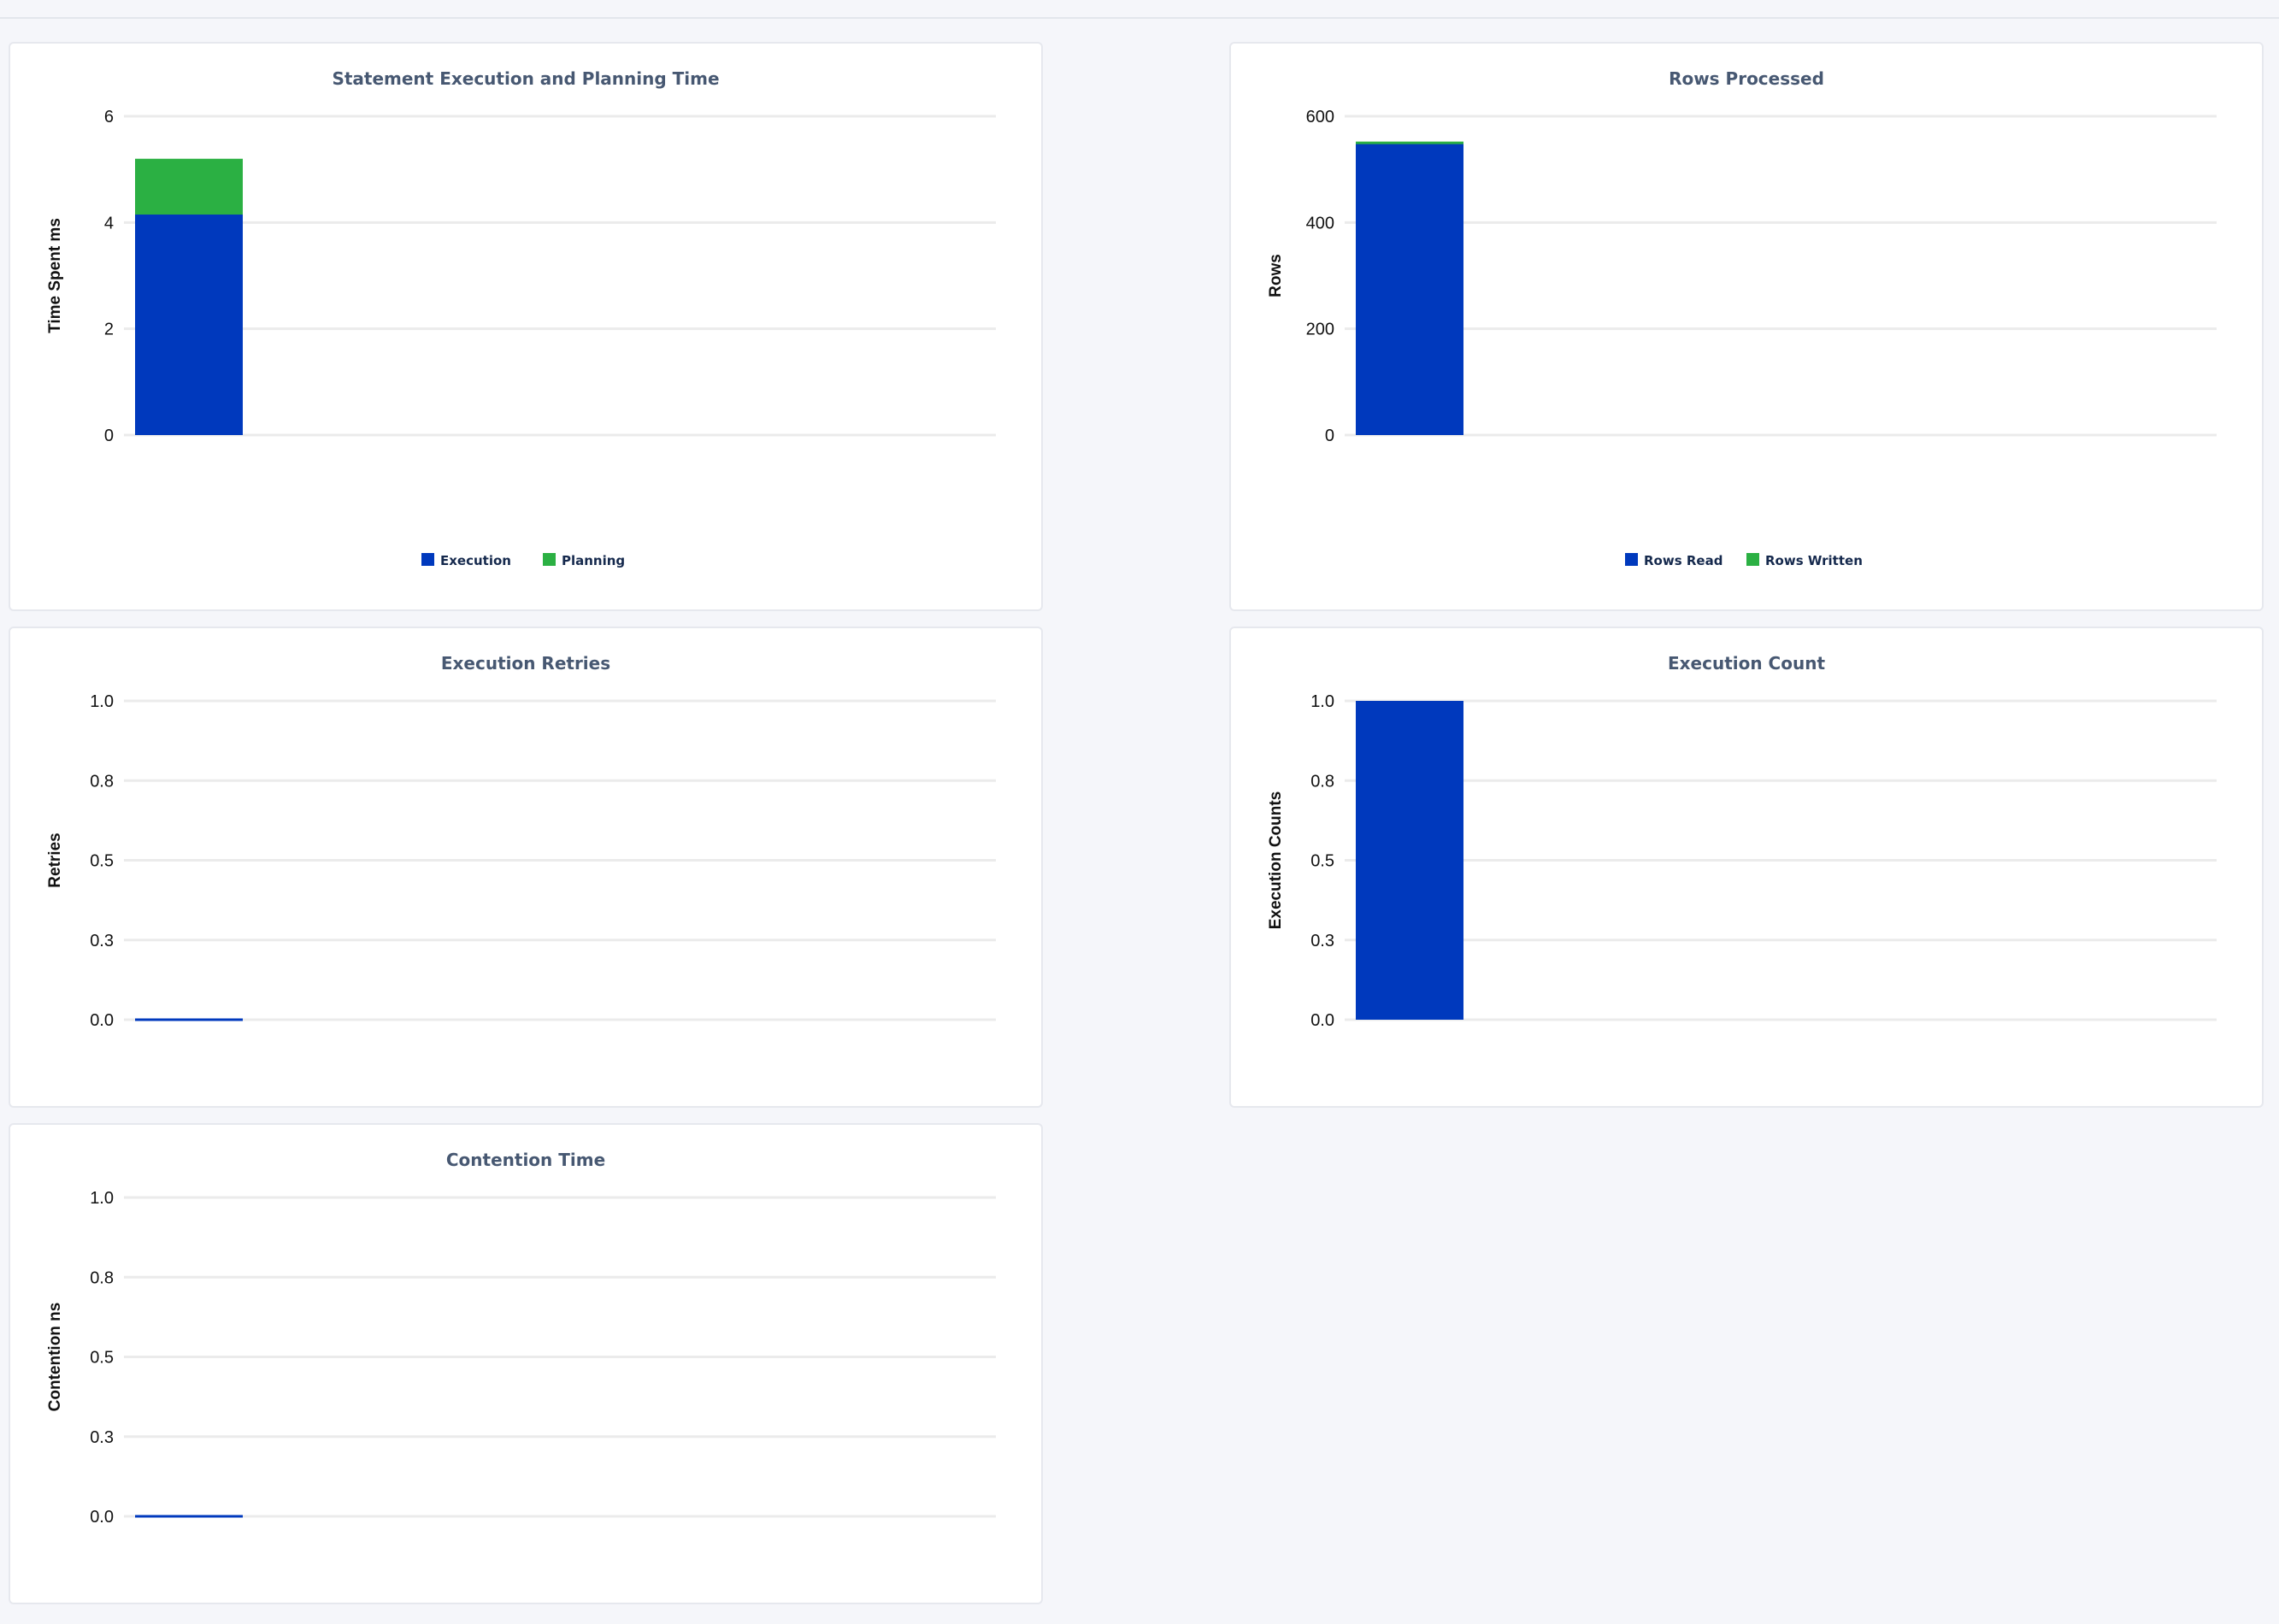 Image resolution: width=2279 pixels, height=1624 pixels. Describe the element at coordinates (525, 663) in the screenshot. I see `chart-title: Execution Retries` at that location.